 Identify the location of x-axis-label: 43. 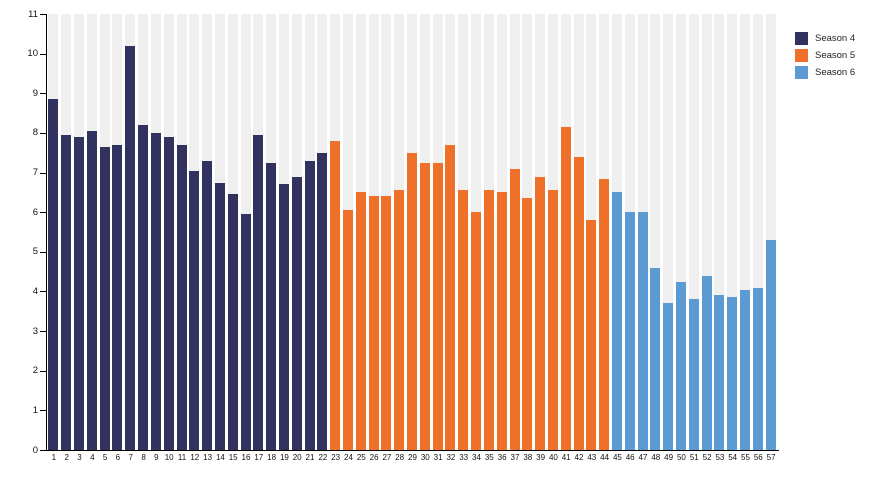
(592, 457).